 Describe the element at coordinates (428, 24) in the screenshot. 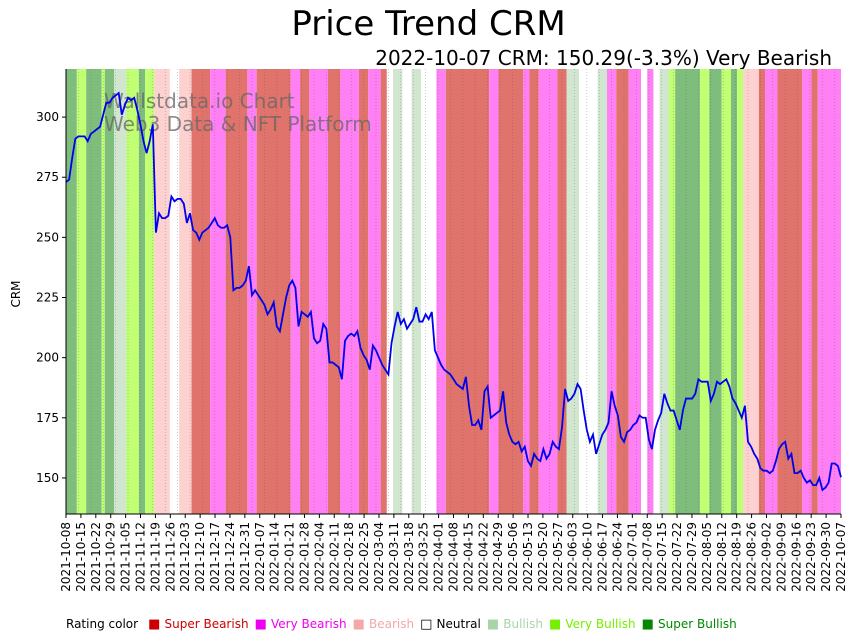

I see `chart-title: Price Trend CRM` at that location.